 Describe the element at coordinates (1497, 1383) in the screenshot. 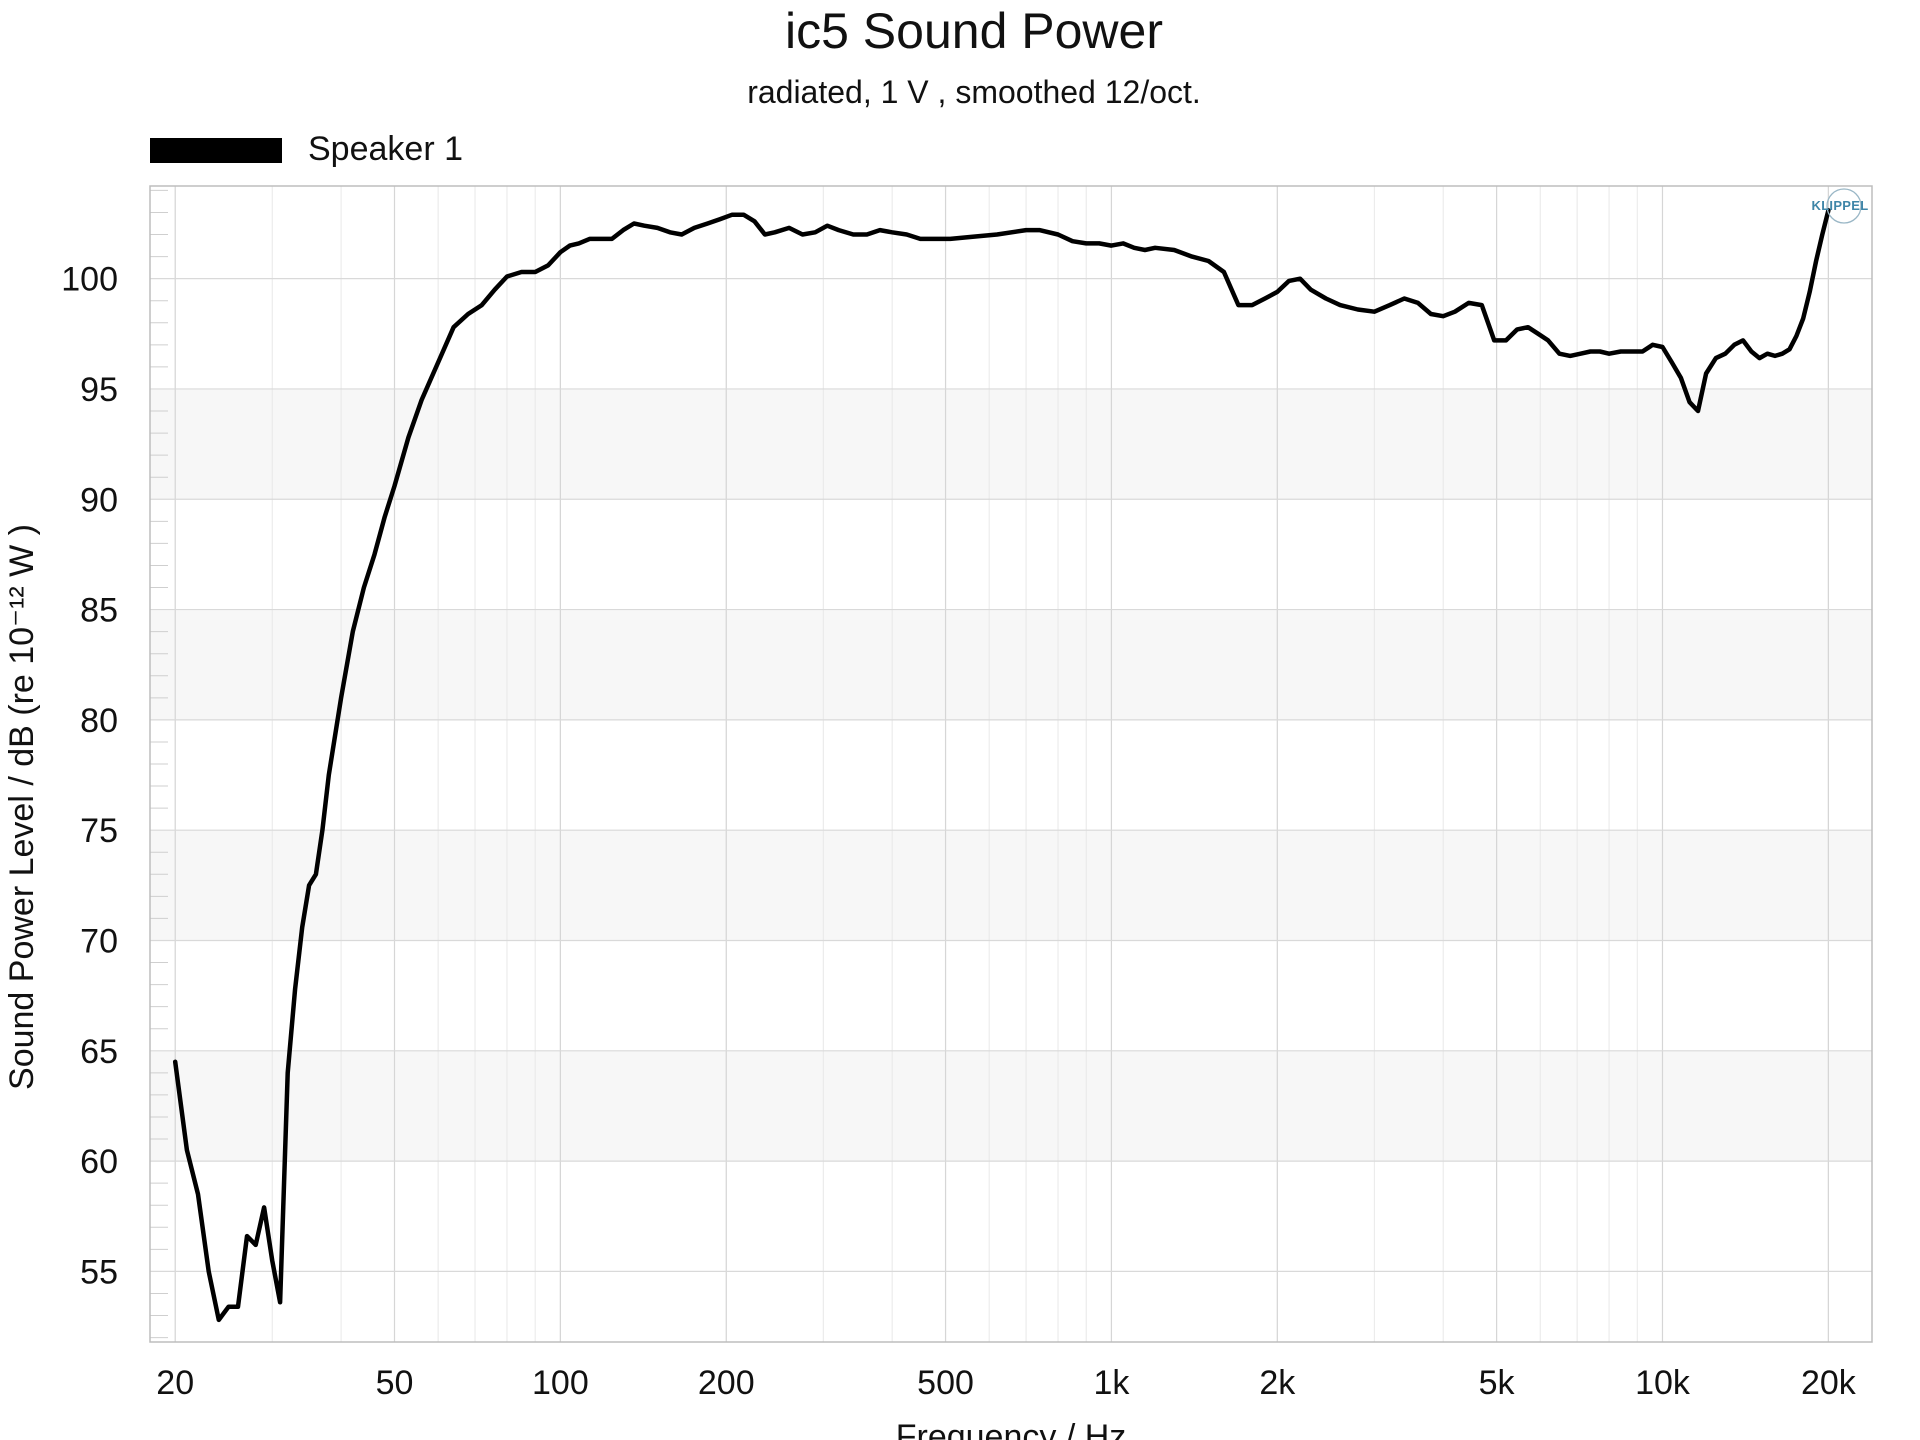

I see `x-tick-label: 5k` at that location.